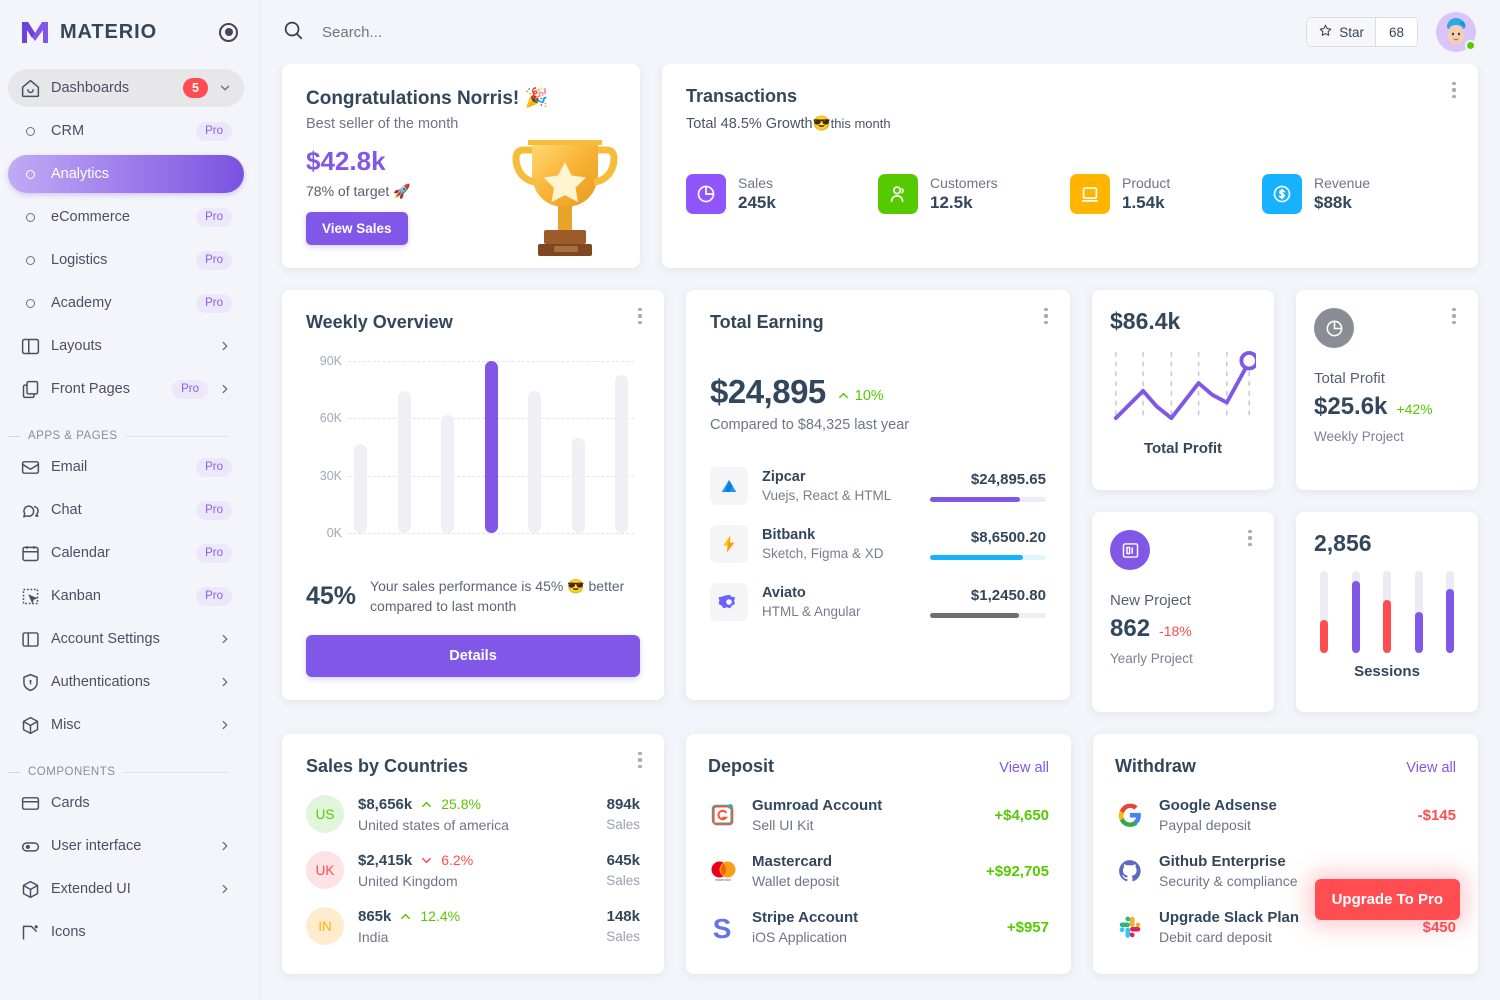 The width and height of the screenshot is (1500, 1000). I want to click on new-project-card: New Project 862 -18% Yearly Project, so click(1183, 612).